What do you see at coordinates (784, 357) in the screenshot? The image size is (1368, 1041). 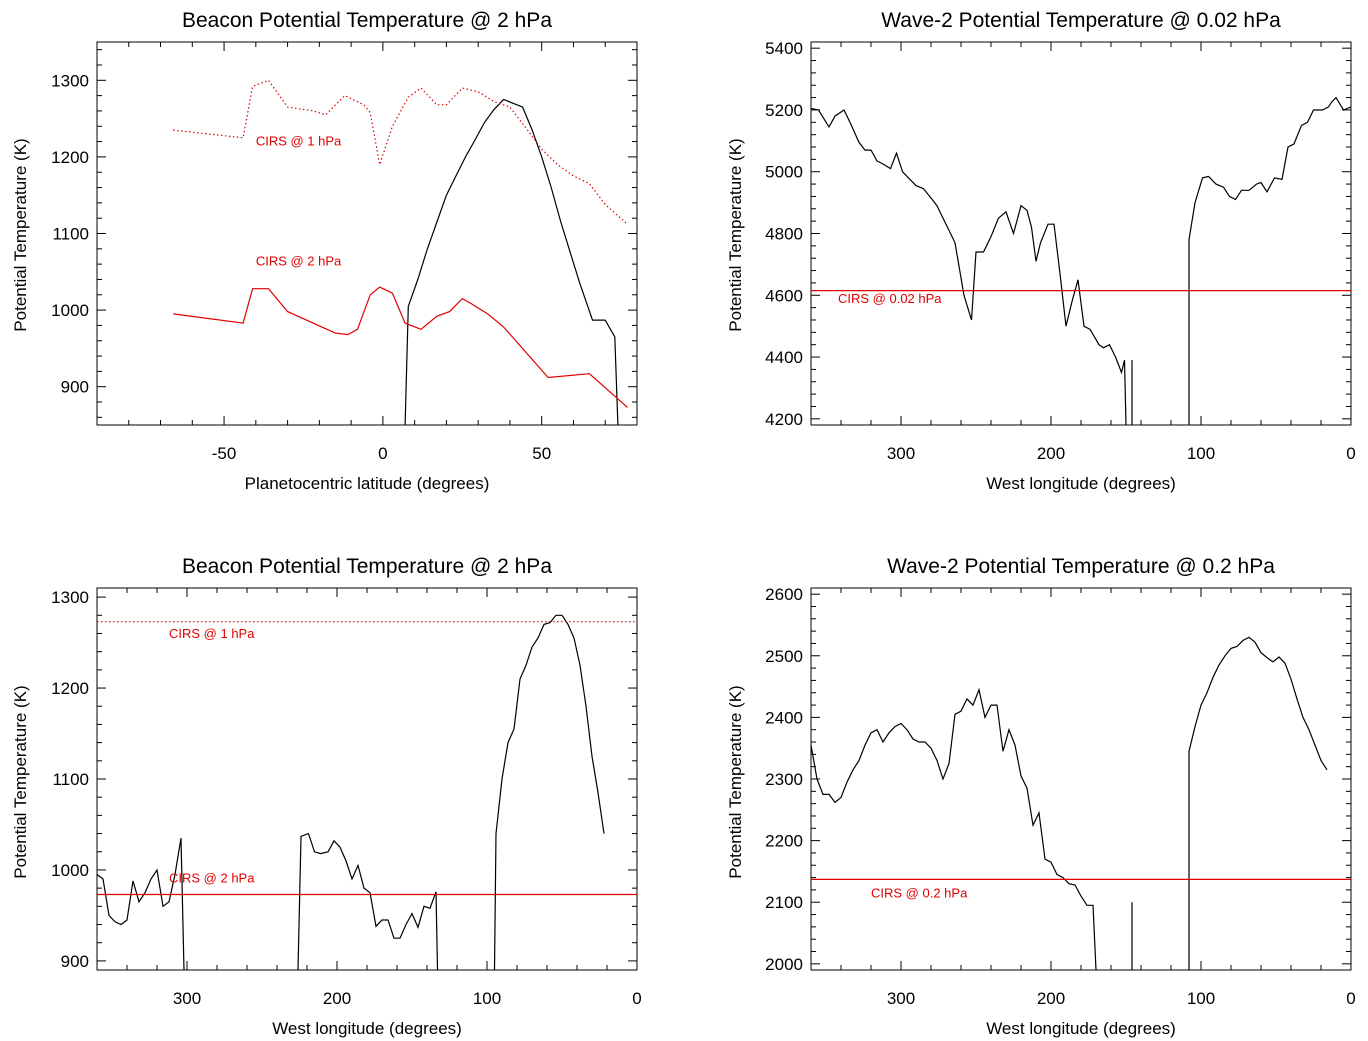 I see `y-tick-label: 4400` at bounding box center [784, 357].